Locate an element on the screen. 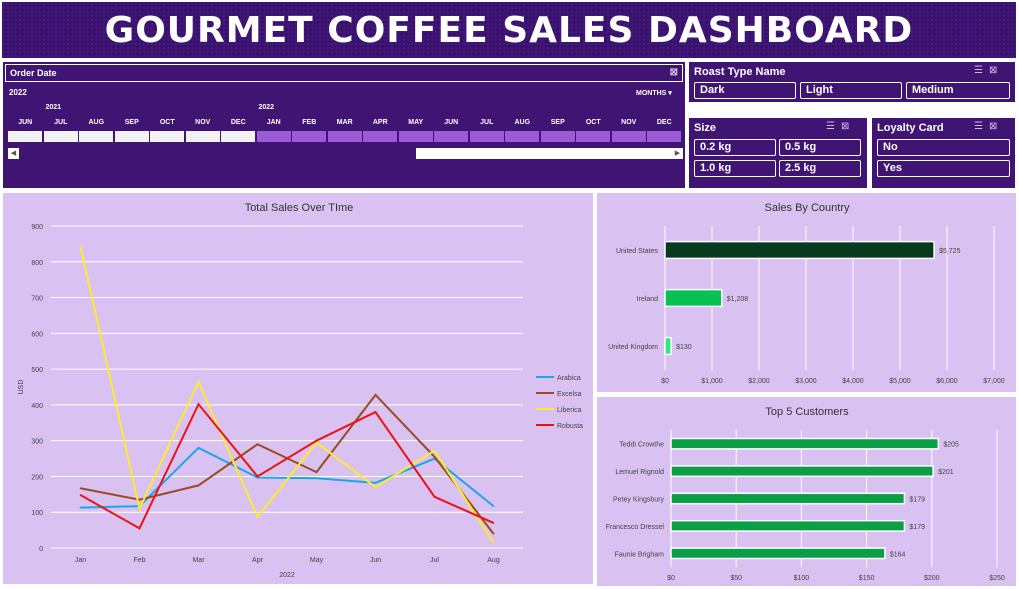 This screenshot has width=1019, height=589. slicer-item-yes: Yes is located at coordinates (943, 168).